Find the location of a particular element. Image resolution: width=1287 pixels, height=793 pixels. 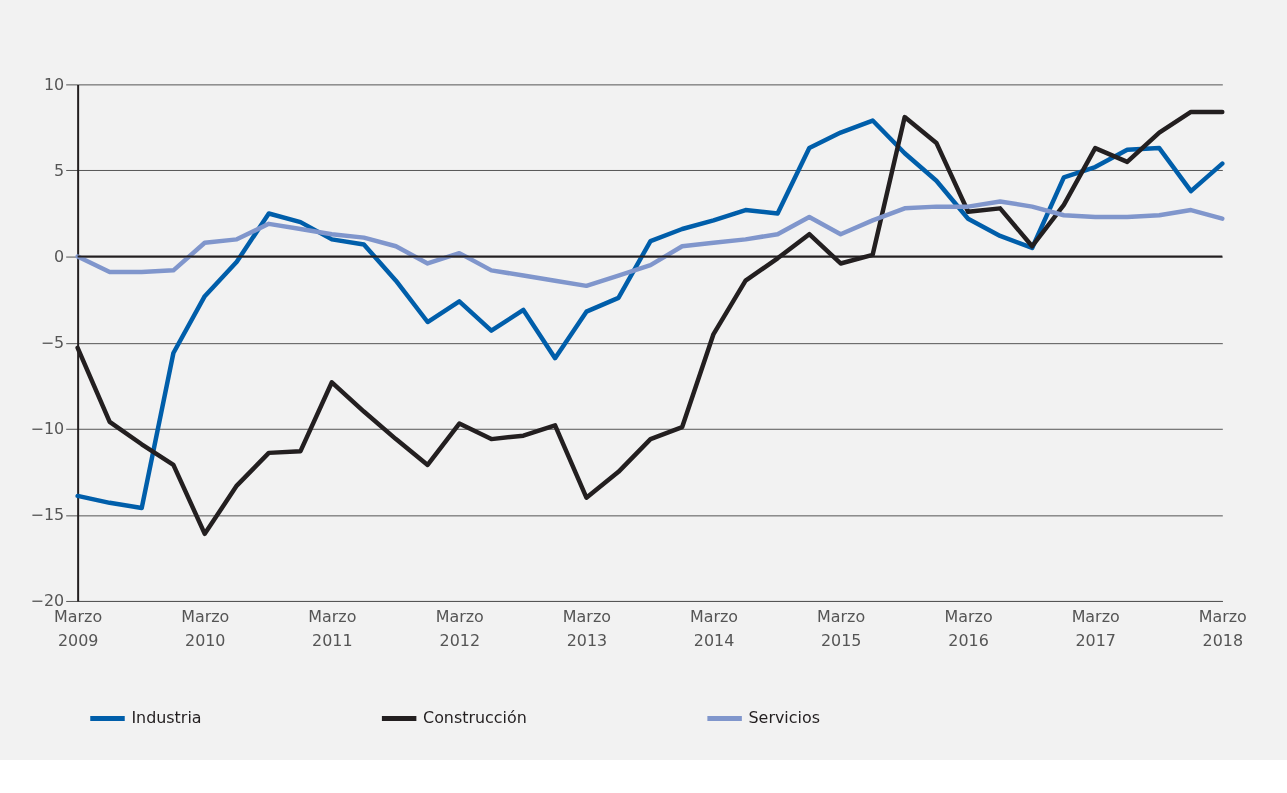

legend-label: Construcción is located at coordinates (475, 718).